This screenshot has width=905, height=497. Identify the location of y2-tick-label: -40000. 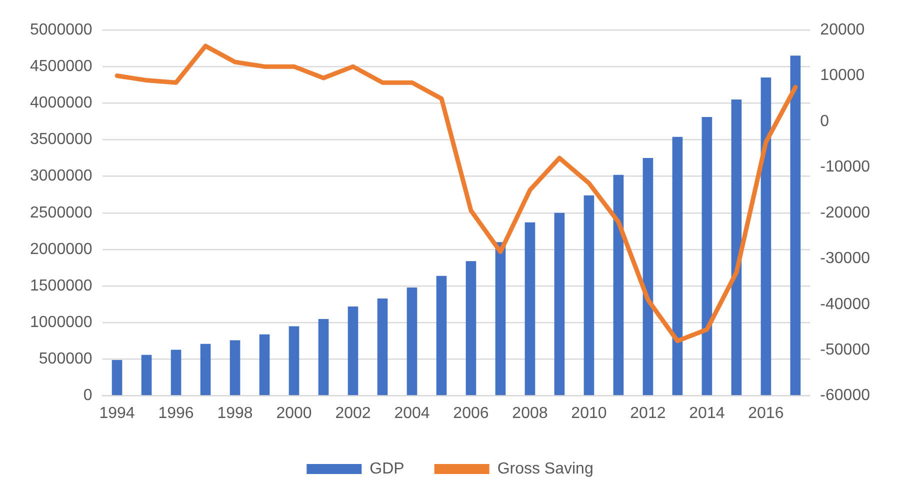
(845, 304).